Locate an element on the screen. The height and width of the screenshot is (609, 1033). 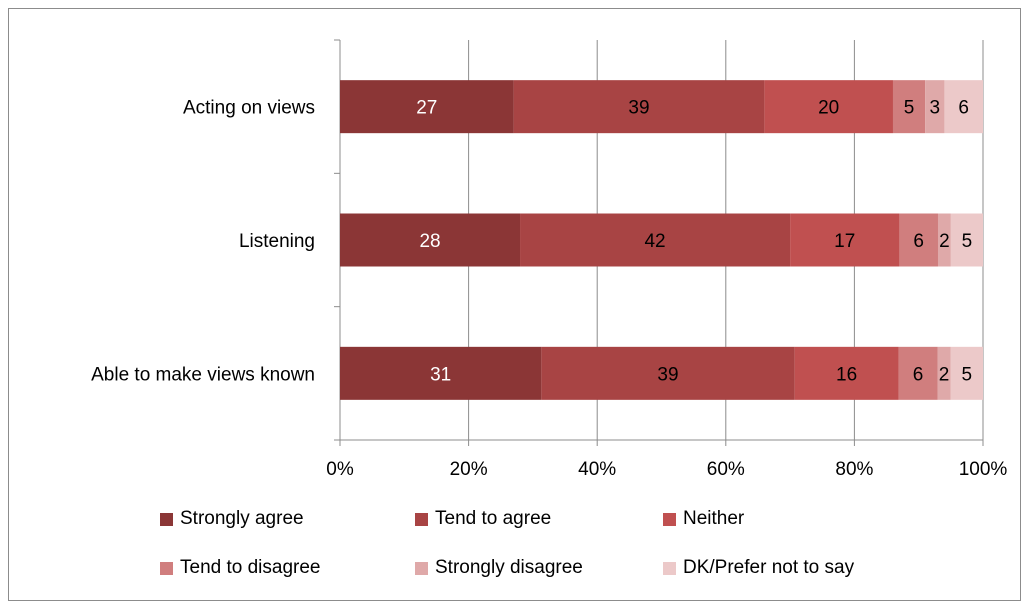
category-label: Acting on views is located at coordinates (249, 108).